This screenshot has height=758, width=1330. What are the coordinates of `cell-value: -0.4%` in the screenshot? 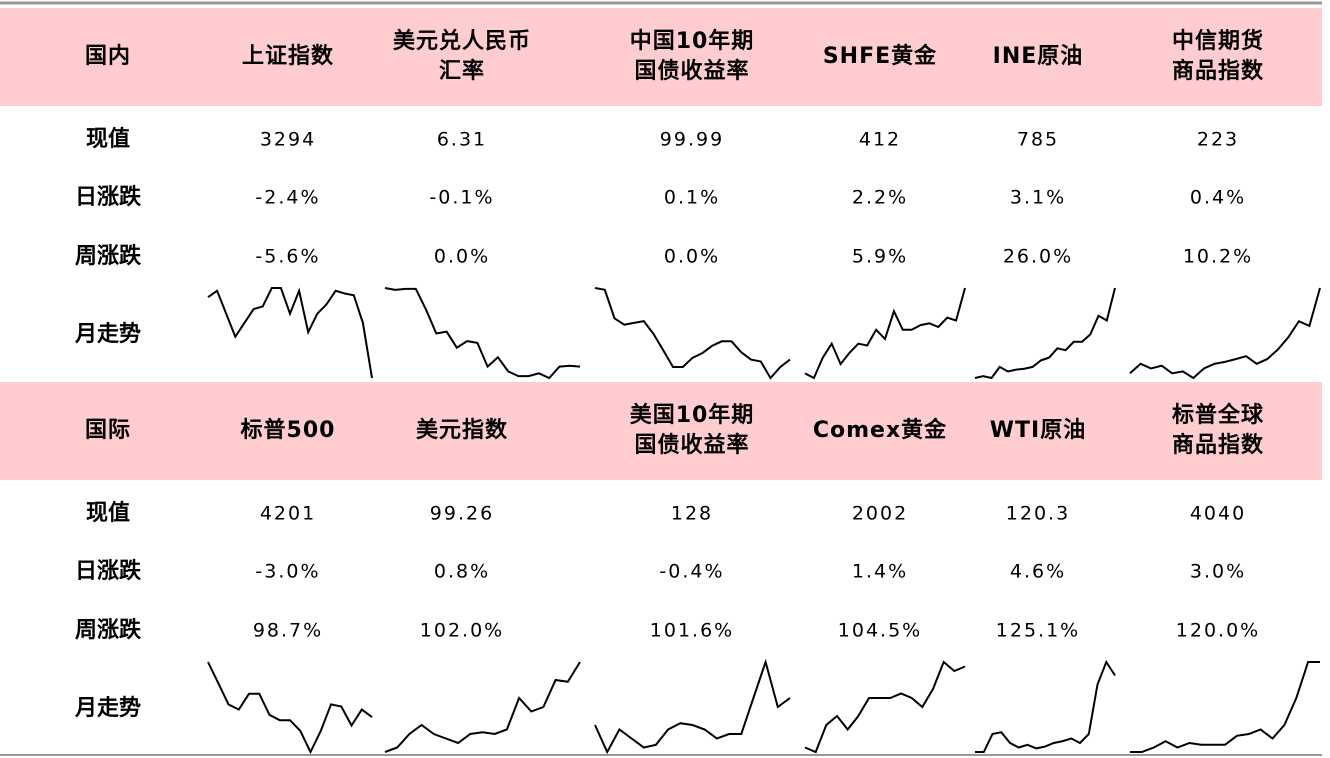 It's located at (691, 572).